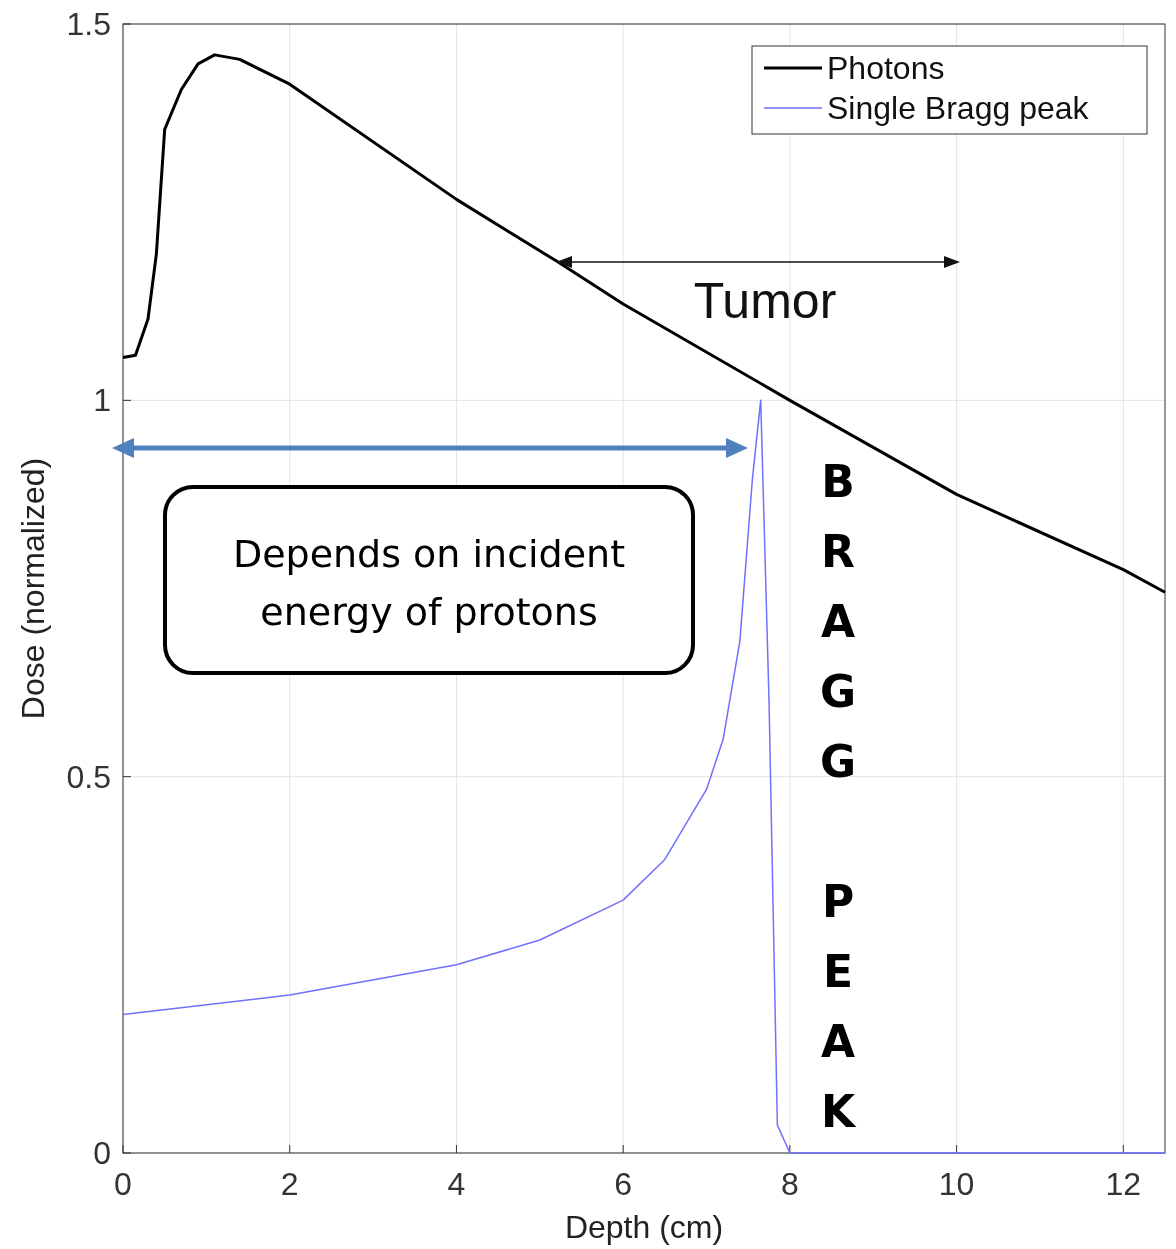 The image size is (1176, 1249). What do you see at coordinates (789, 1184) in the screenshot?
I see `x-tick-label: 8` at bounding box center [789, 1184].